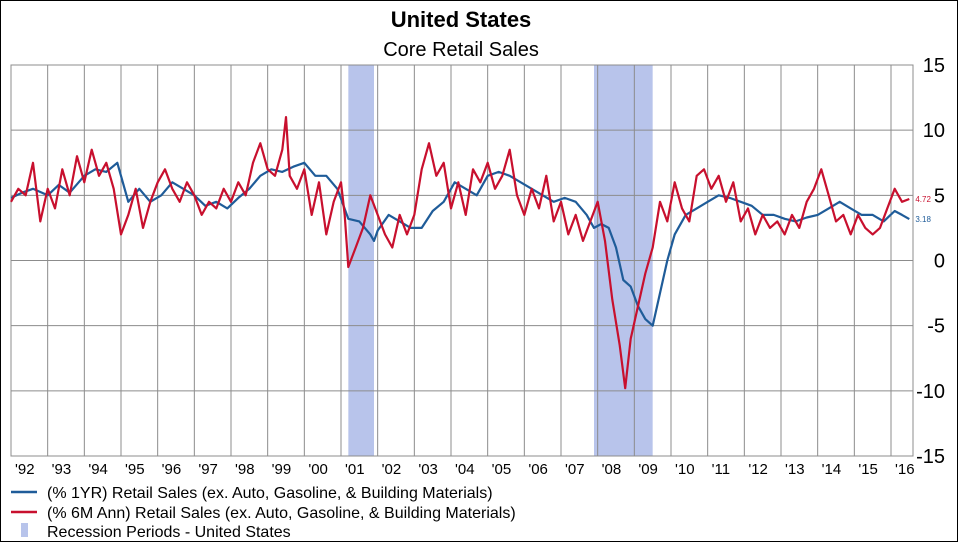 The height and width of the screenshot is (543, 958). Describe the element at coordinates (538, 469) in the screenshot. I see `x-tick-label: '06` at that location.